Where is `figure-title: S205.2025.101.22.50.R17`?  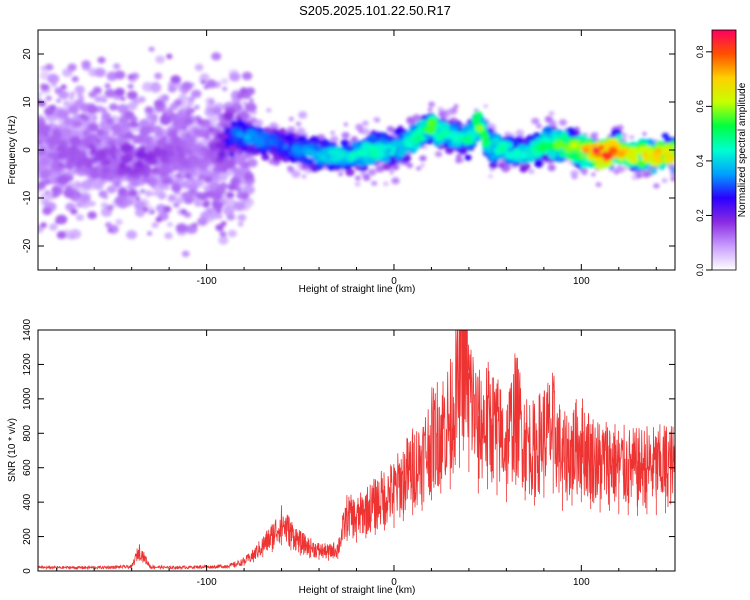
figure-title: S205.2025.101.22.50.R17 is located at coordinates (375, 10).